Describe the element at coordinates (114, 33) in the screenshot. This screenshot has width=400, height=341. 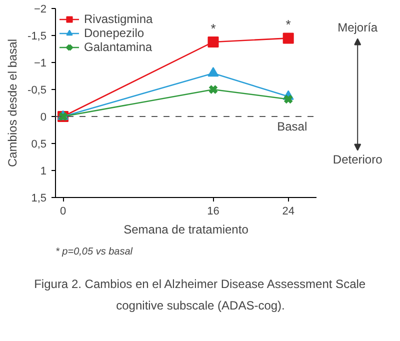
I see `legend-label: Donepezilo` at that location.